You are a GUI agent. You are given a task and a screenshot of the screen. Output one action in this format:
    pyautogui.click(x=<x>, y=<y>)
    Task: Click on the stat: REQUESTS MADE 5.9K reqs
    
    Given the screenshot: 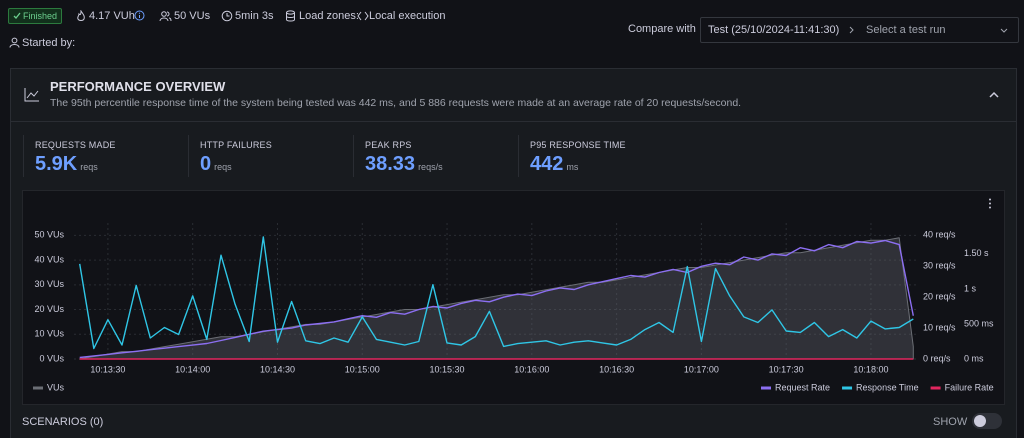 What is the action you would take?
    pyautogui.click(x=104, y=156)
    